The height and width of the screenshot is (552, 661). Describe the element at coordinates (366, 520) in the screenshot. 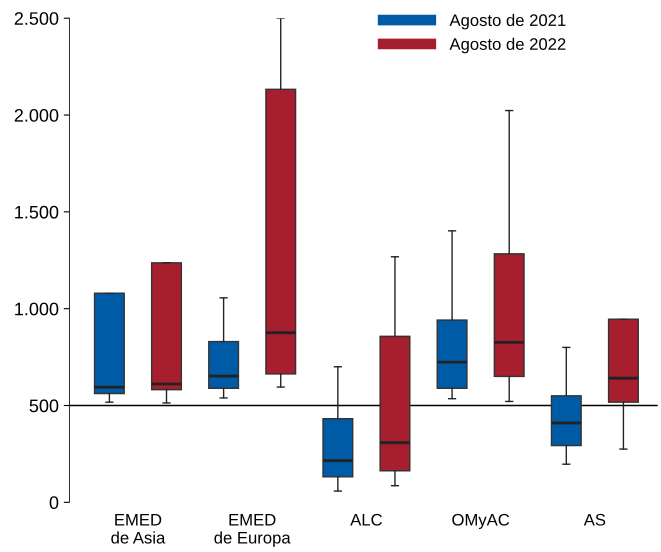

I see `x-tick-label: ALC` at that location.